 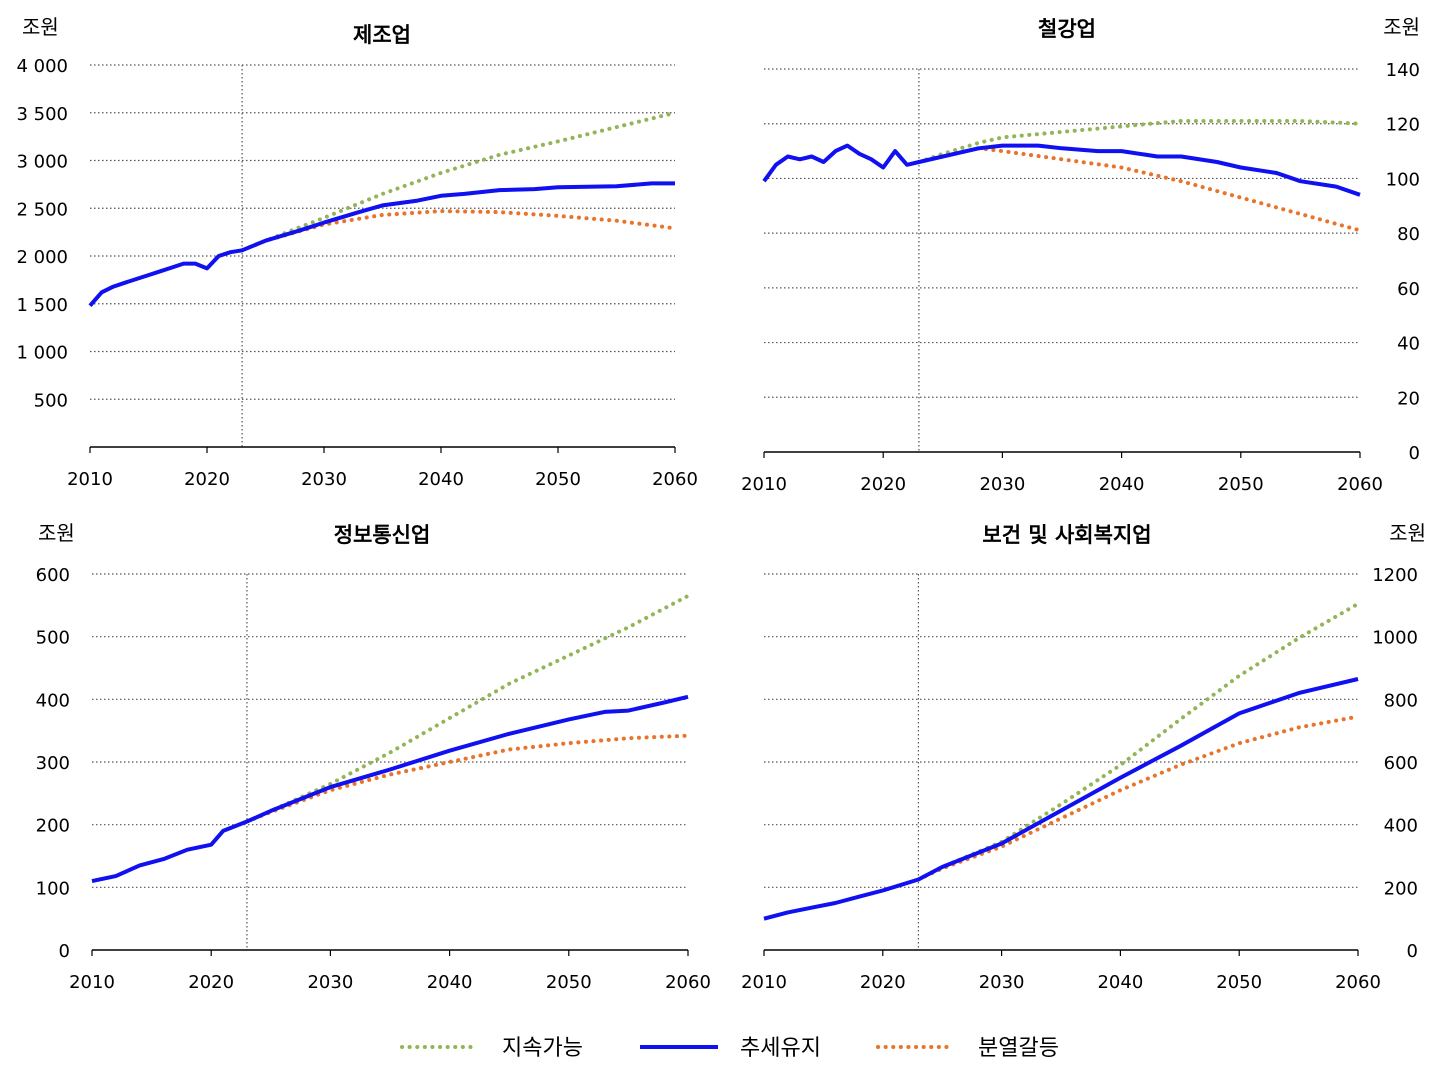 I want to click on y-tick-label: 140, so click(x=1403, y=70).